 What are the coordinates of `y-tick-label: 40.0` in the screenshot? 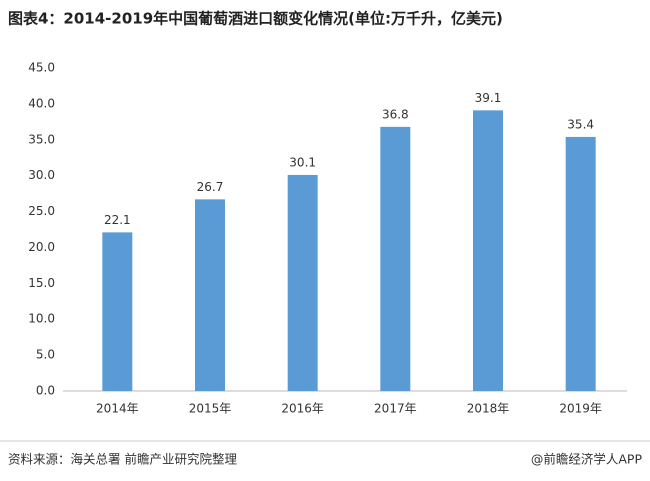 It's located at (41, 103).